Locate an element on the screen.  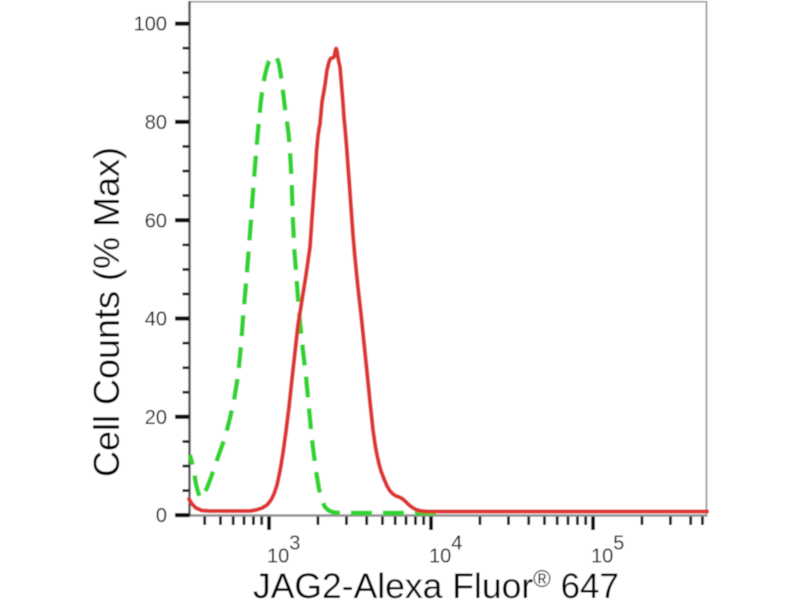
svg-text: JAG2-Alexa Fluor® 647 is located at coordinates (436, 583).